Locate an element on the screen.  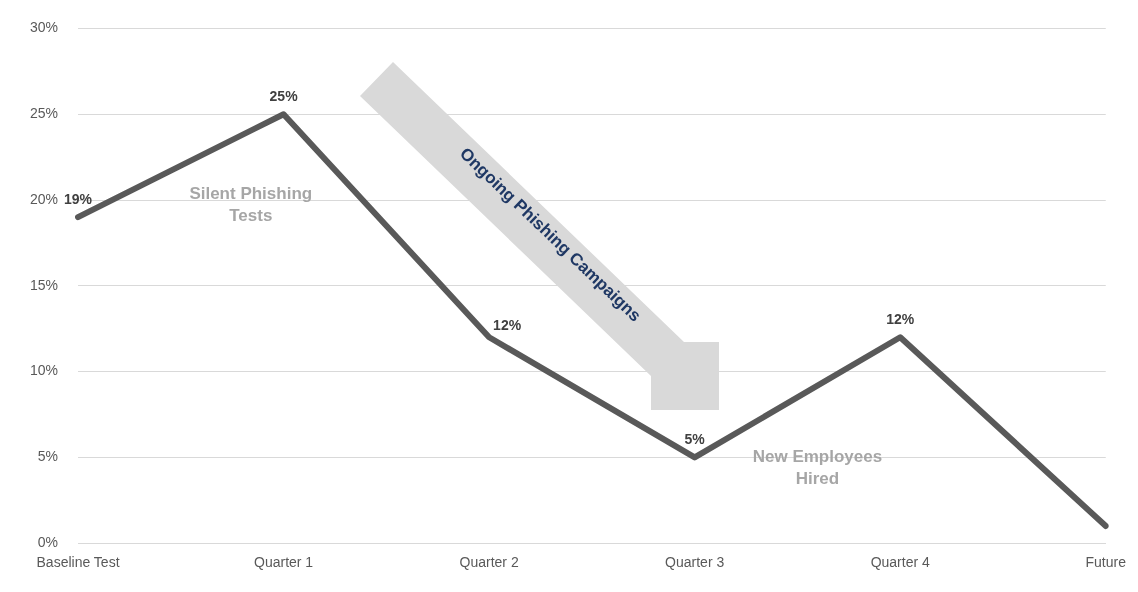
y-tick-label: 10% is located at coordinates (44, 370).